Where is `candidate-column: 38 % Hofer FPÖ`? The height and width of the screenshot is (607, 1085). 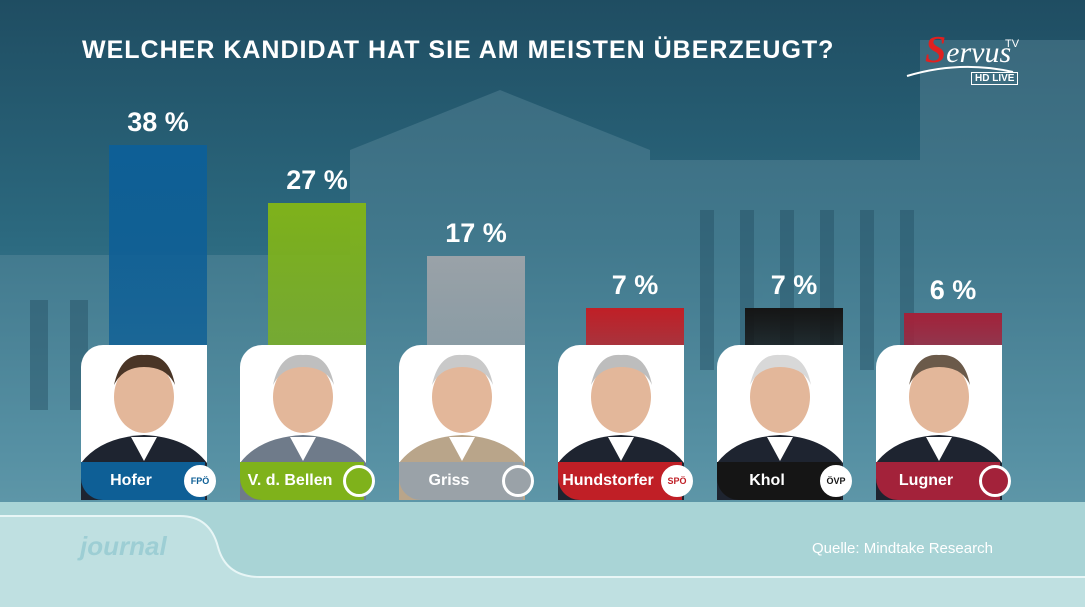
candidate-column: 38 % Hofer FPÖ is located at coordinates (148, 303).